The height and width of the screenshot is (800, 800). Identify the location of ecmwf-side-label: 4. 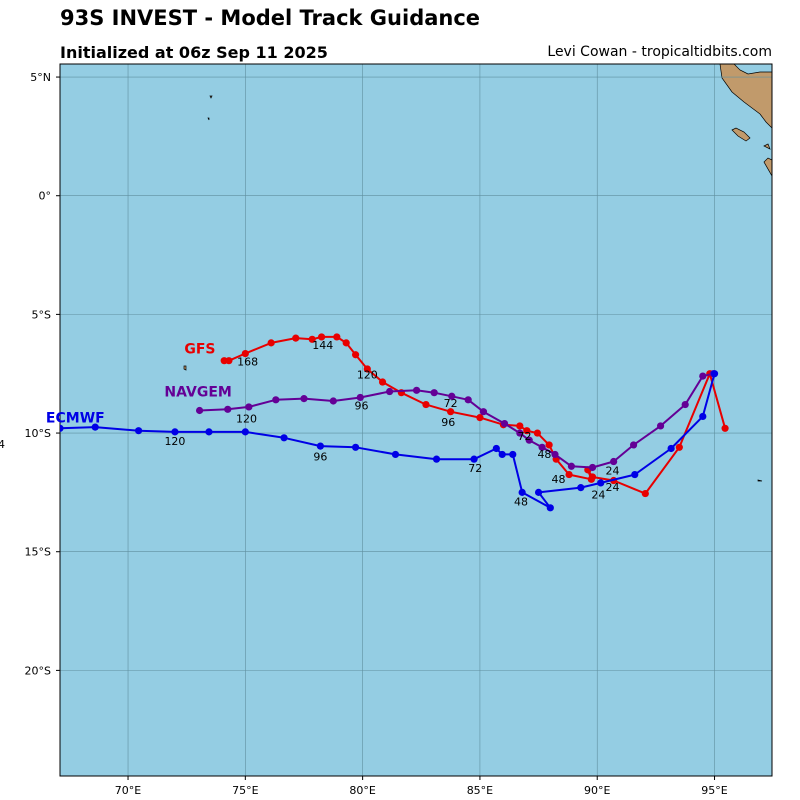
(2, 444).